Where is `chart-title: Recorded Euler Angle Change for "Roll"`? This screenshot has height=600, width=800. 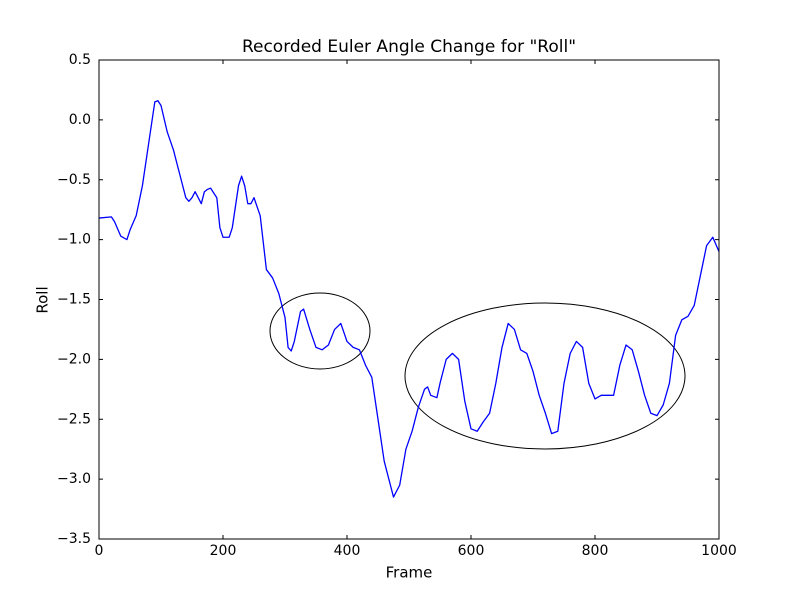 chart-title: Recorded Euler Angle Change for "Roll" is located at coordinates (409, 47).